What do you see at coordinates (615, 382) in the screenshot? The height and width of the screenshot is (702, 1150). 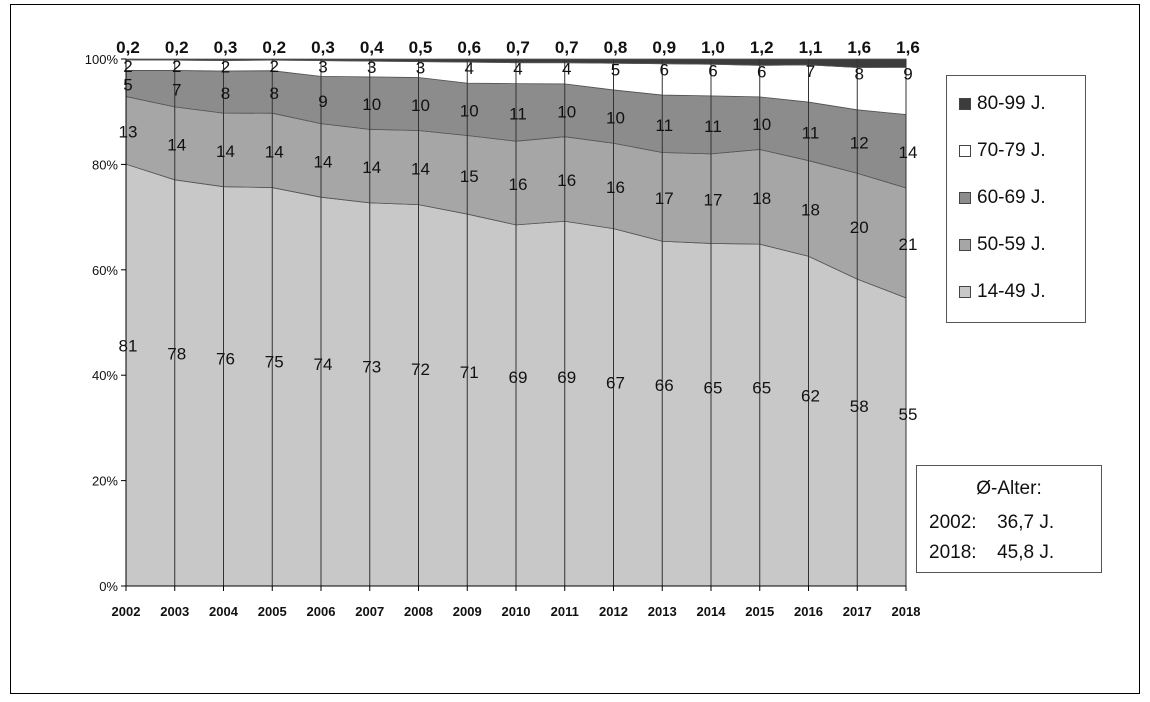 I see `data-label: 67` at bounding box center [615, 382].